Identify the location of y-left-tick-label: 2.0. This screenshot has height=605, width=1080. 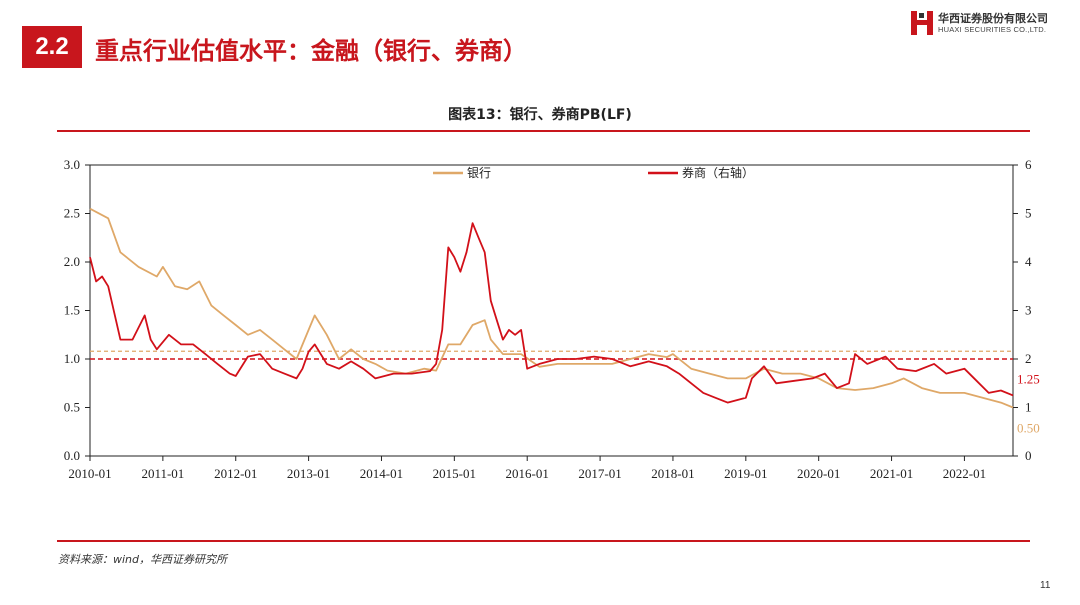
(72, 261).